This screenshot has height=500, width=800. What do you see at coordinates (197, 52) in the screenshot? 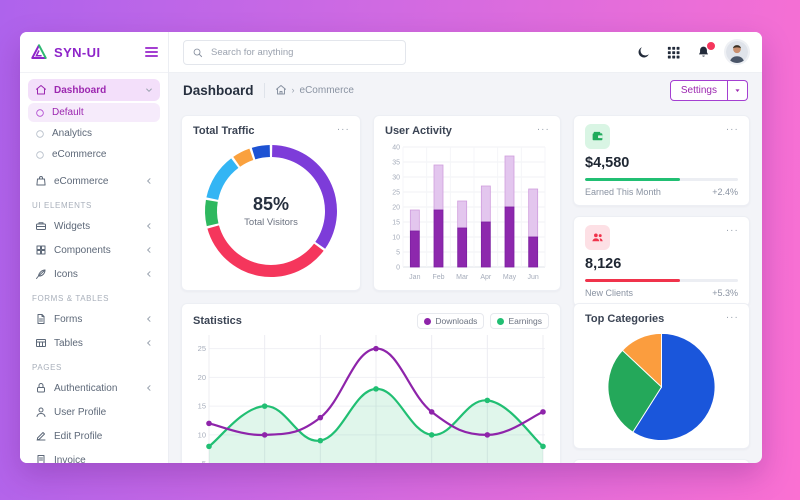
I see `search-icon` at bounding box center [197, 52].